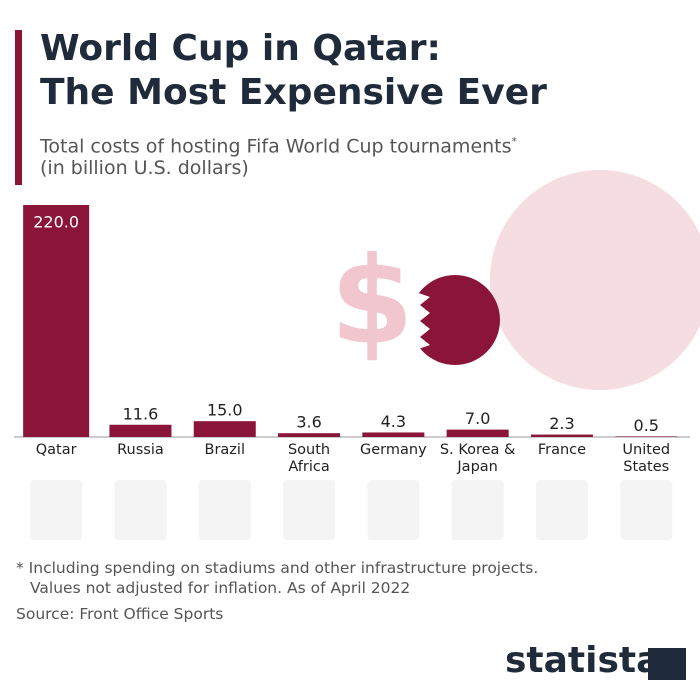  Describe the element at coordinates (372, 302) in the screenshot. I see `dollar-decoration: $` at that location.